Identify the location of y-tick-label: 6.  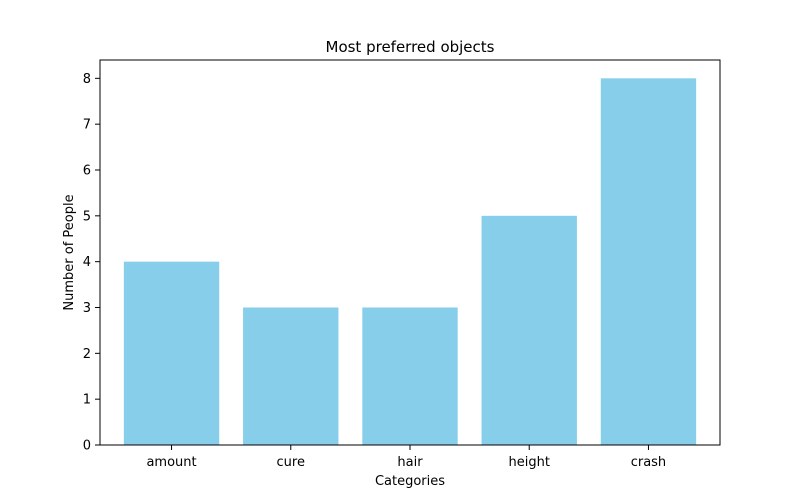
(87, 171).